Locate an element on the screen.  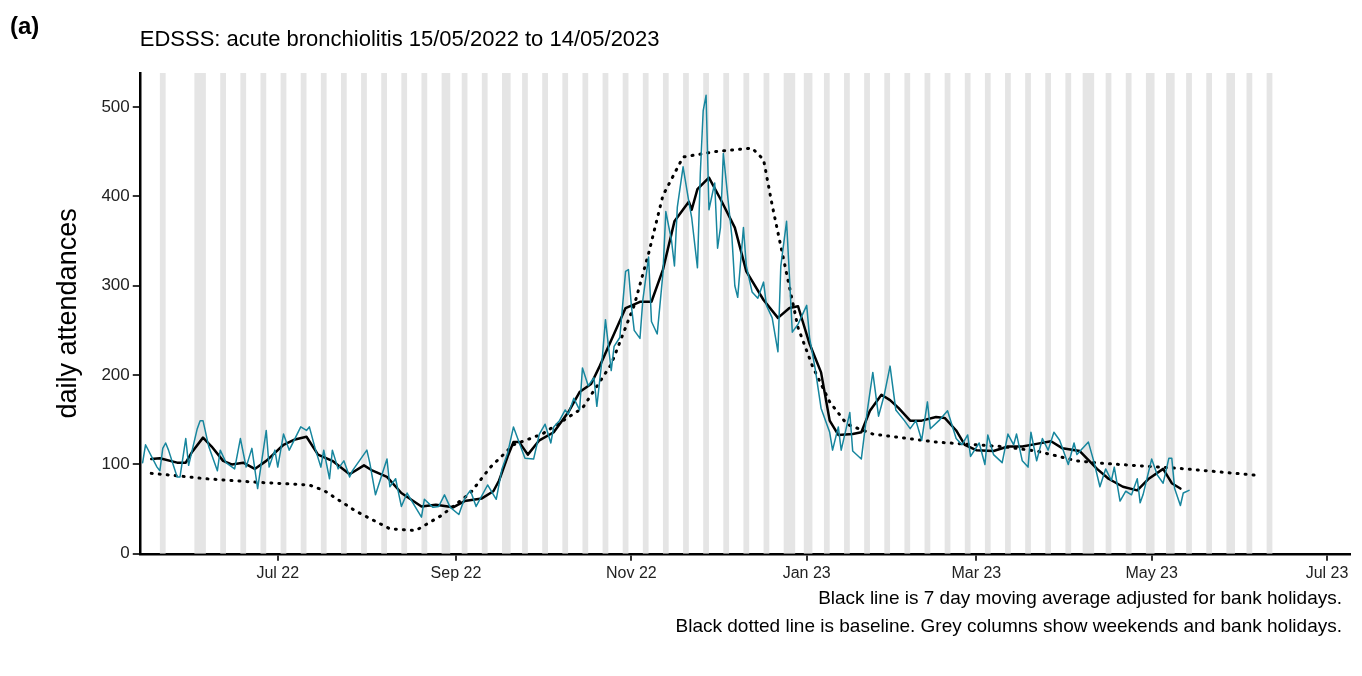
y-tick-label: 0 is located at coordinates (125, 553).